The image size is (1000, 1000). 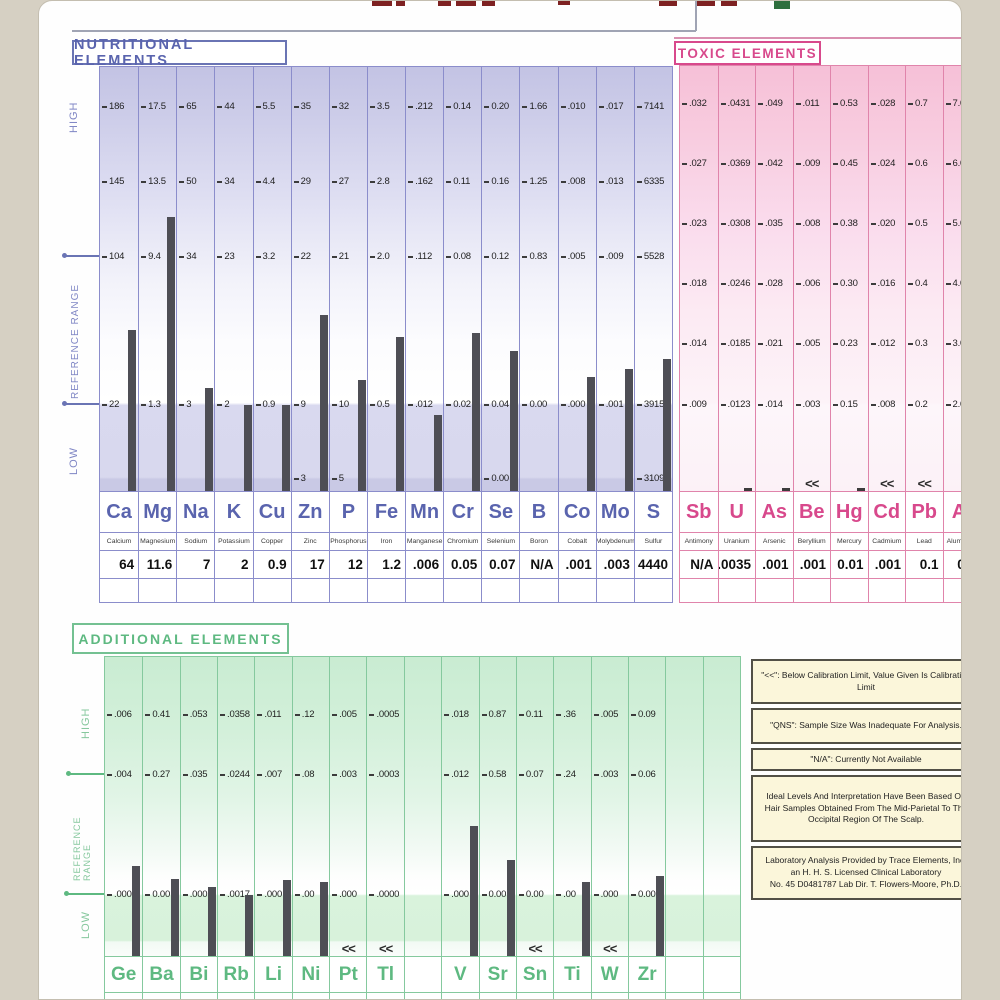 I want to click on tick-label: 3.2, so click(x=269, y=256).